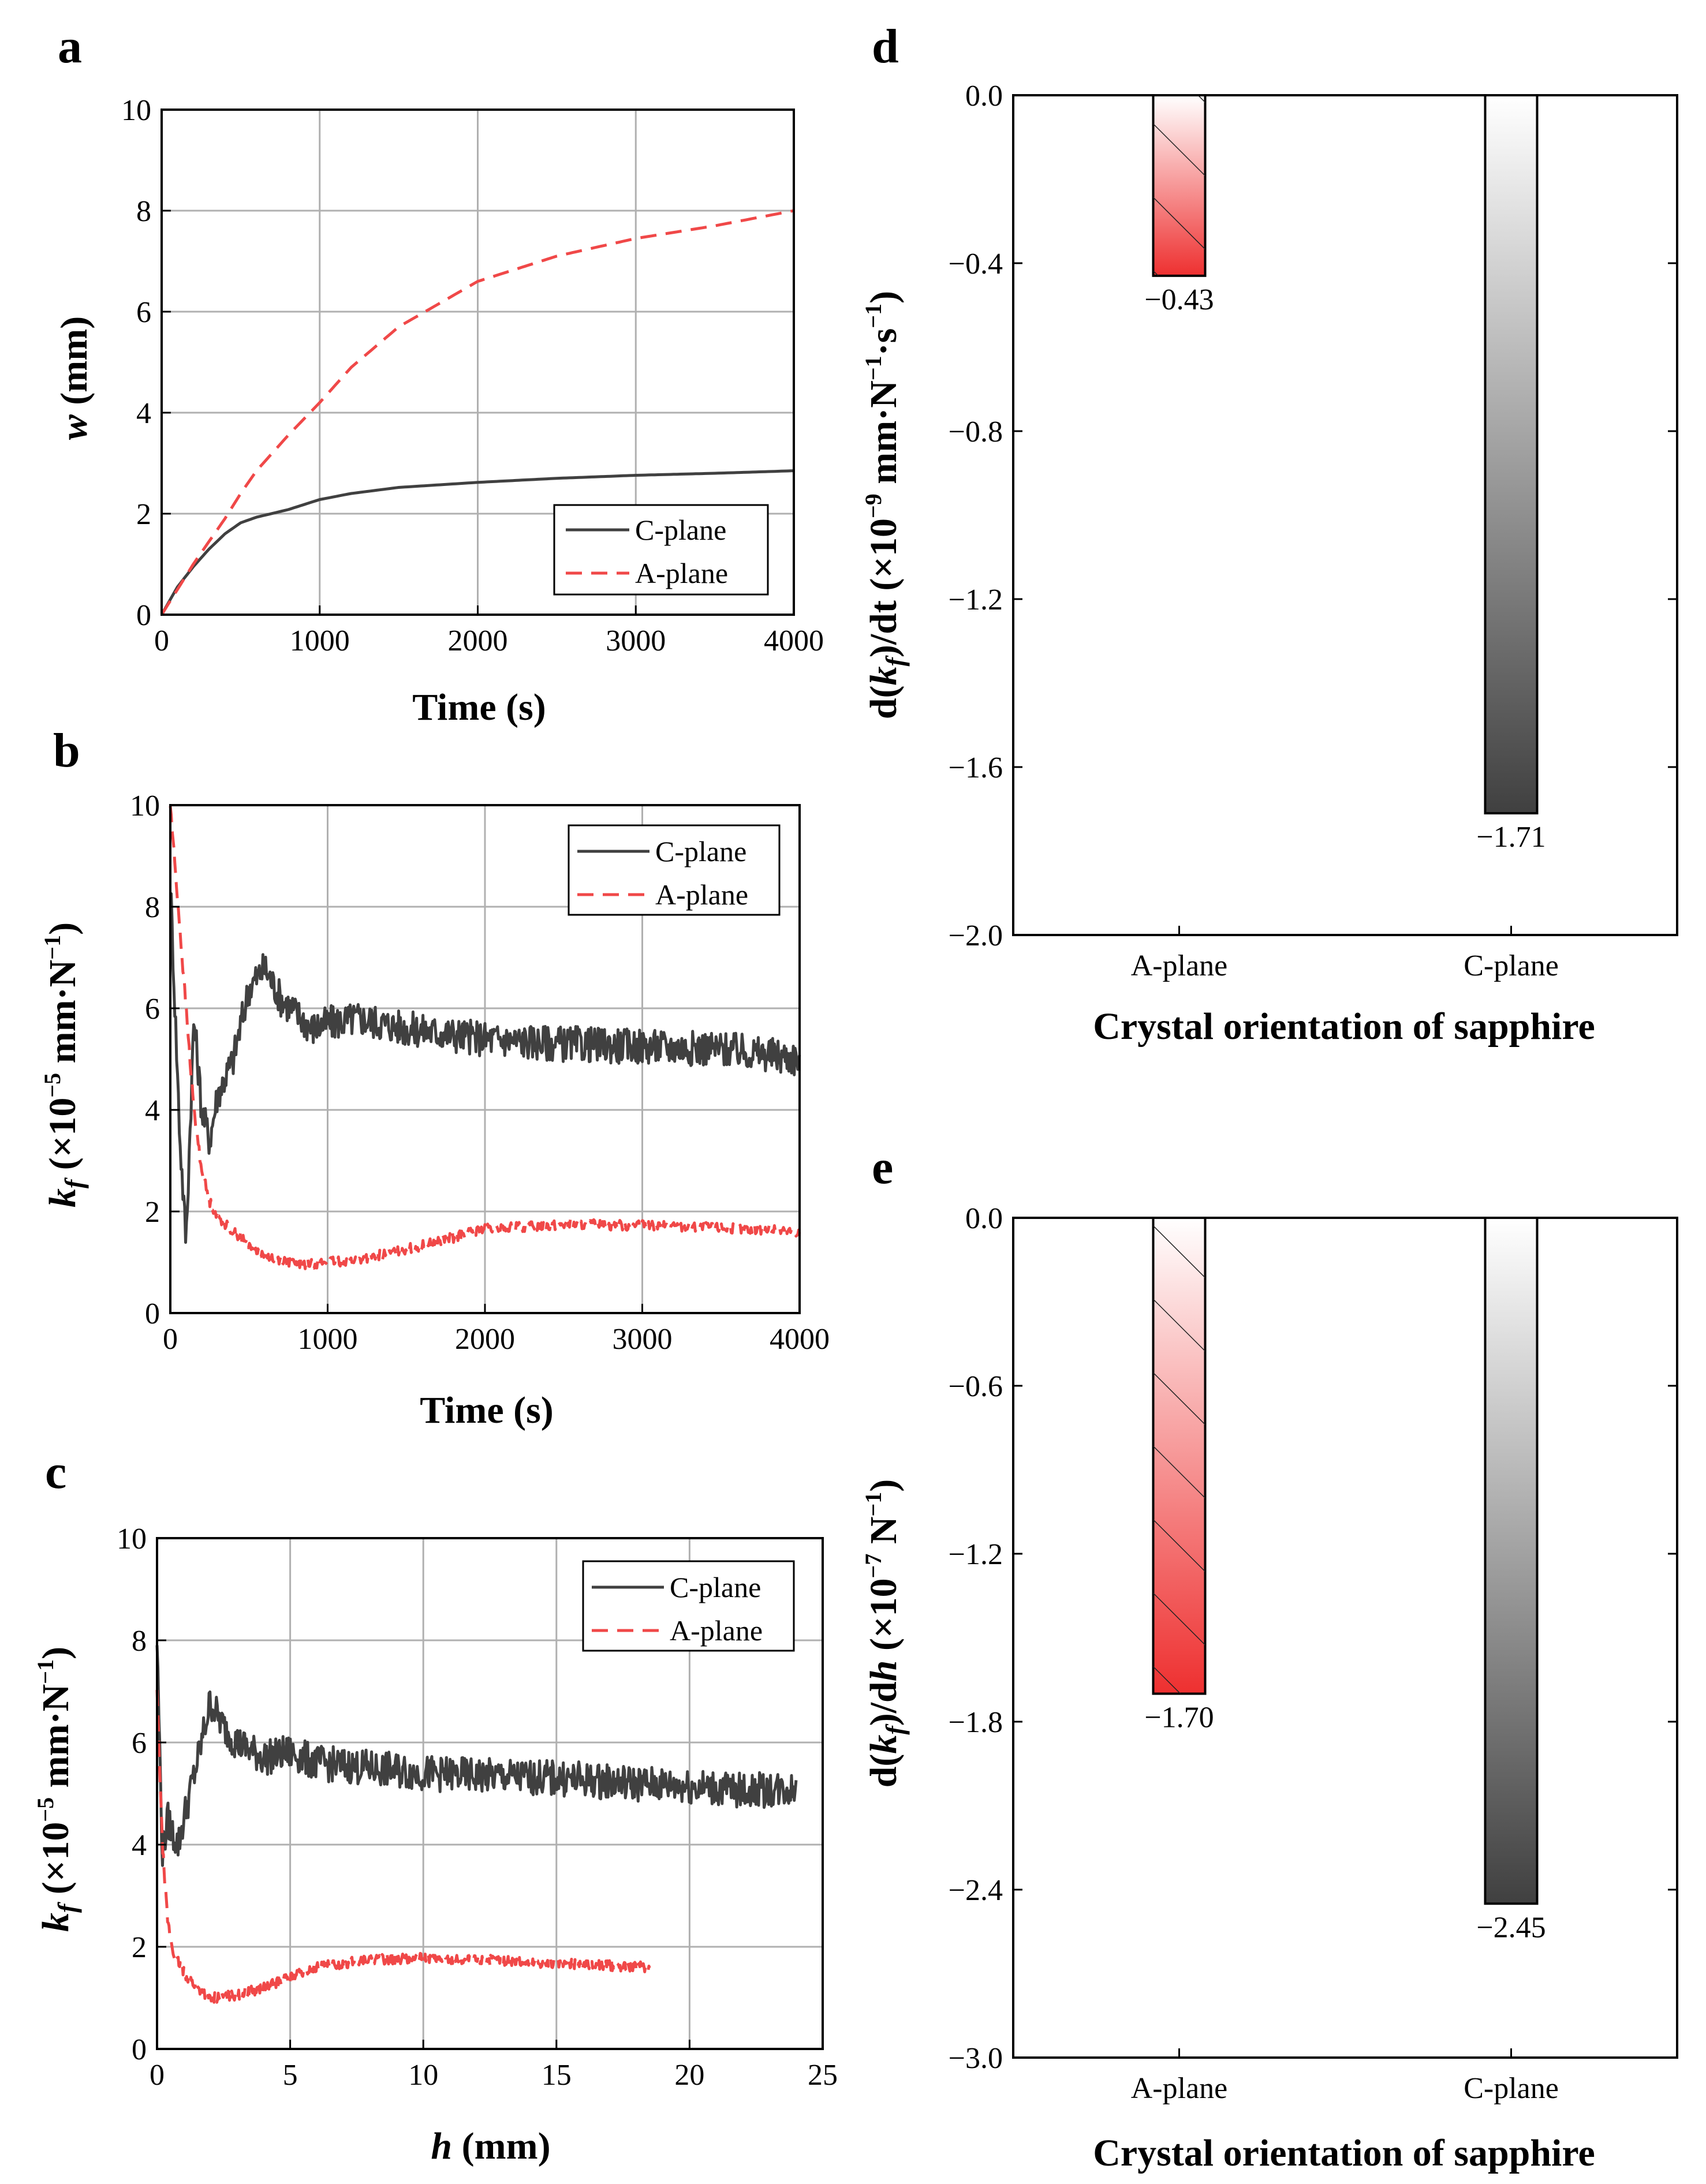  I want to click on panel-a-ticks: 0 1000 2000 3000 4000 0 2 4 6 8 10, so click(473, 375).